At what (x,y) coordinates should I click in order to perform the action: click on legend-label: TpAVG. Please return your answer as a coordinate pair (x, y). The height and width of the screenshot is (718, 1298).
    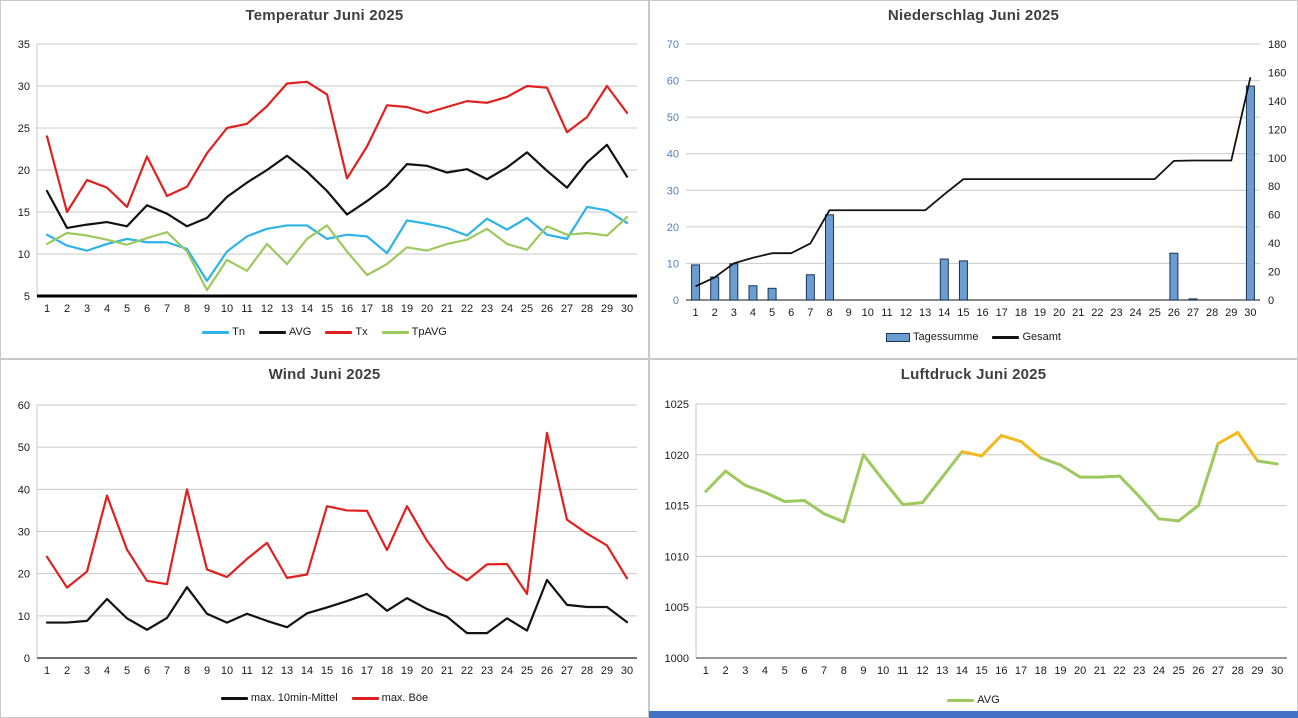
    Looking at the image, I should click on (429, 332).